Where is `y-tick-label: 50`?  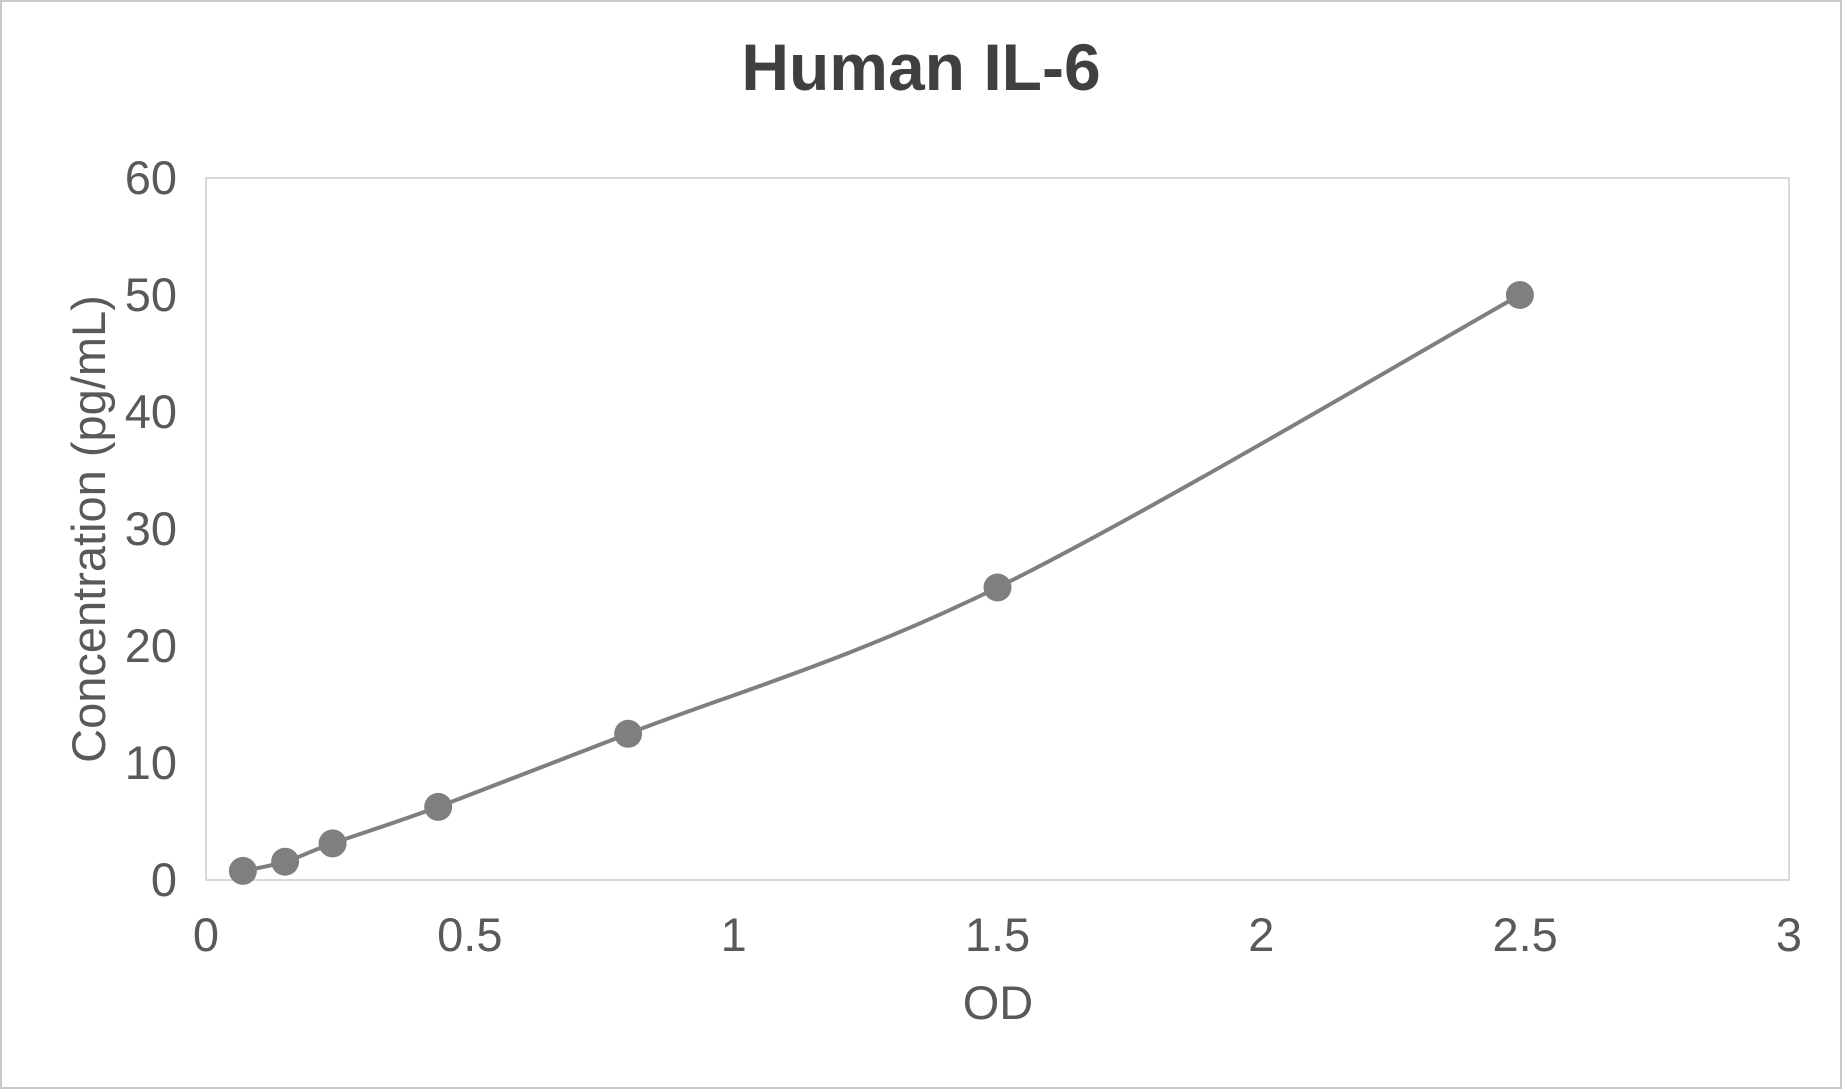
y-tick-label: 50 is located at coordinates (150, 294).